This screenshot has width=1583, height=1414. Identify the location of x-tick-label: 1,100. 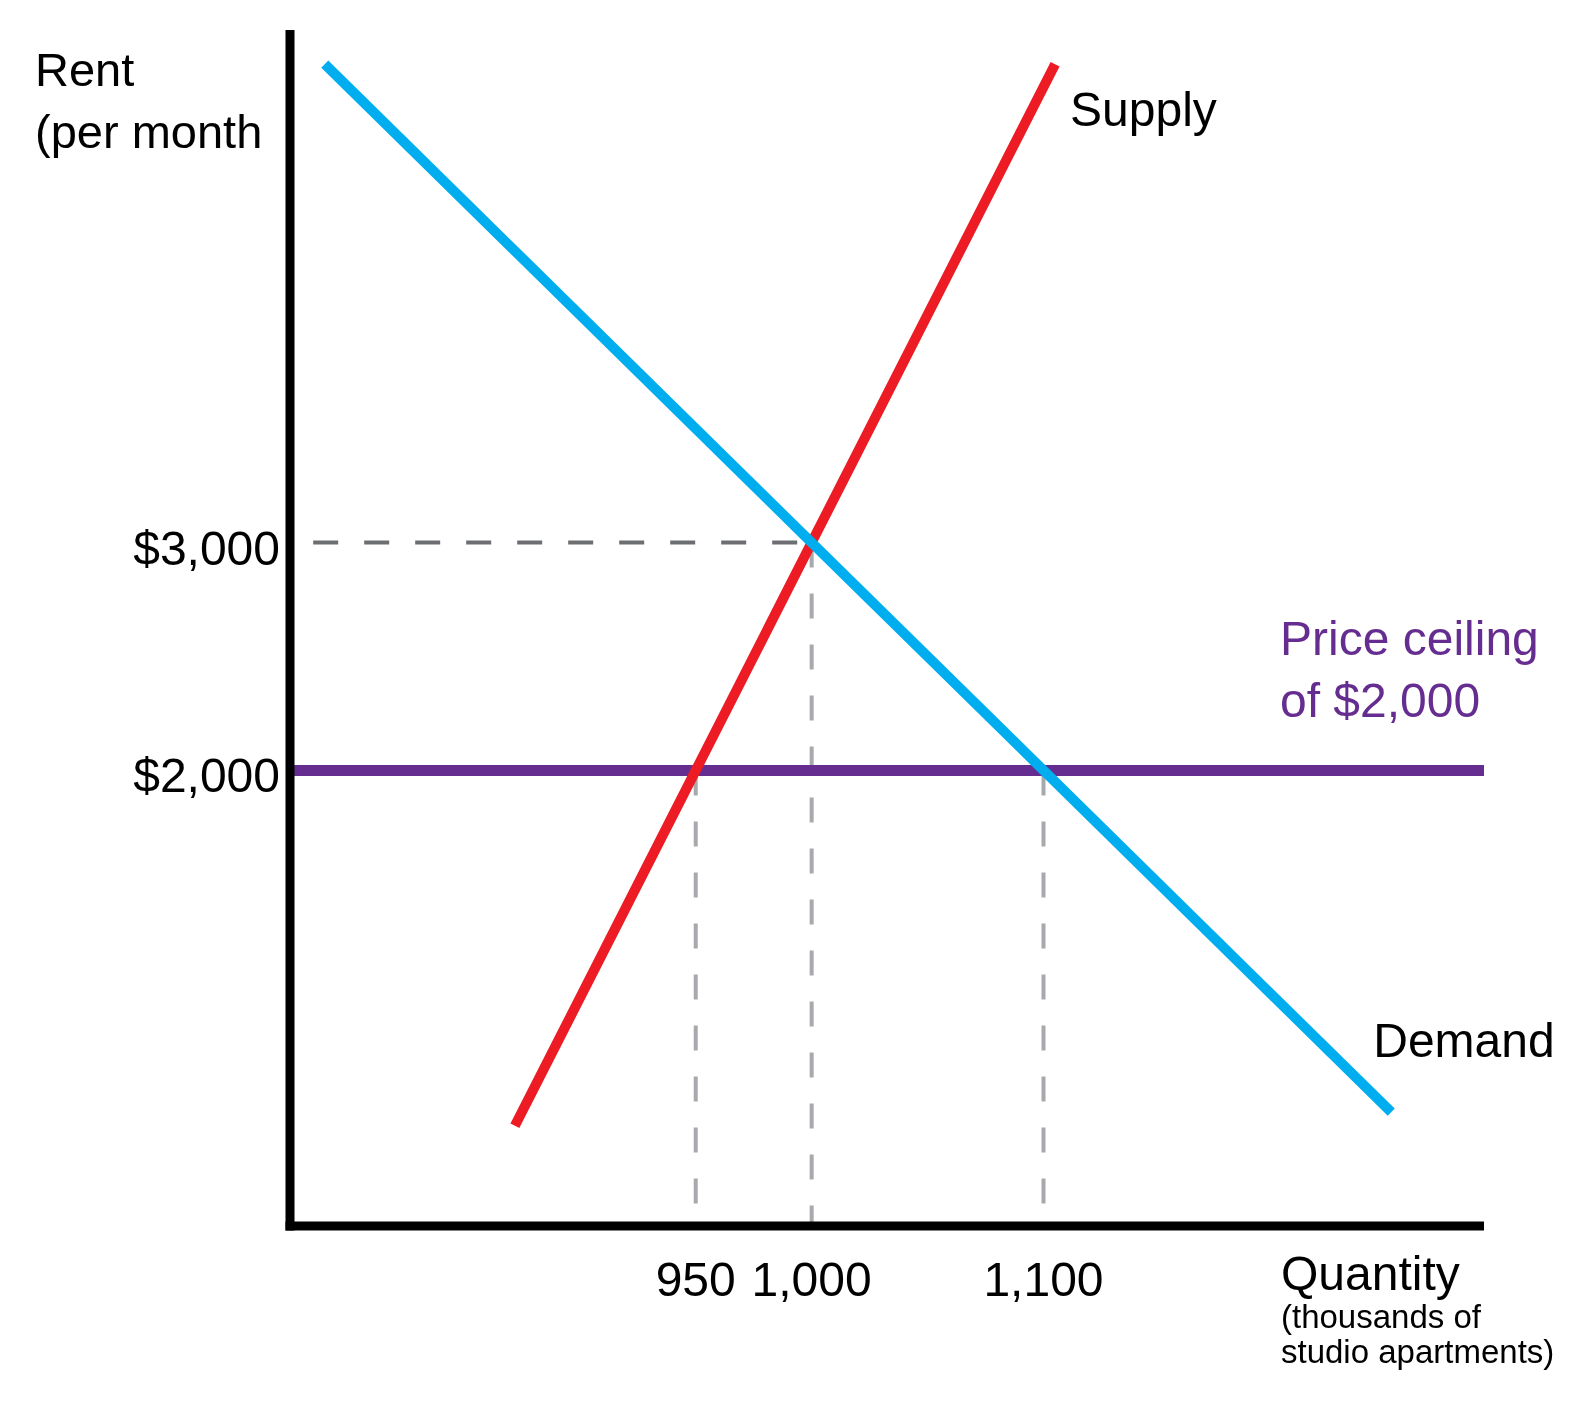
(1043, 1279).